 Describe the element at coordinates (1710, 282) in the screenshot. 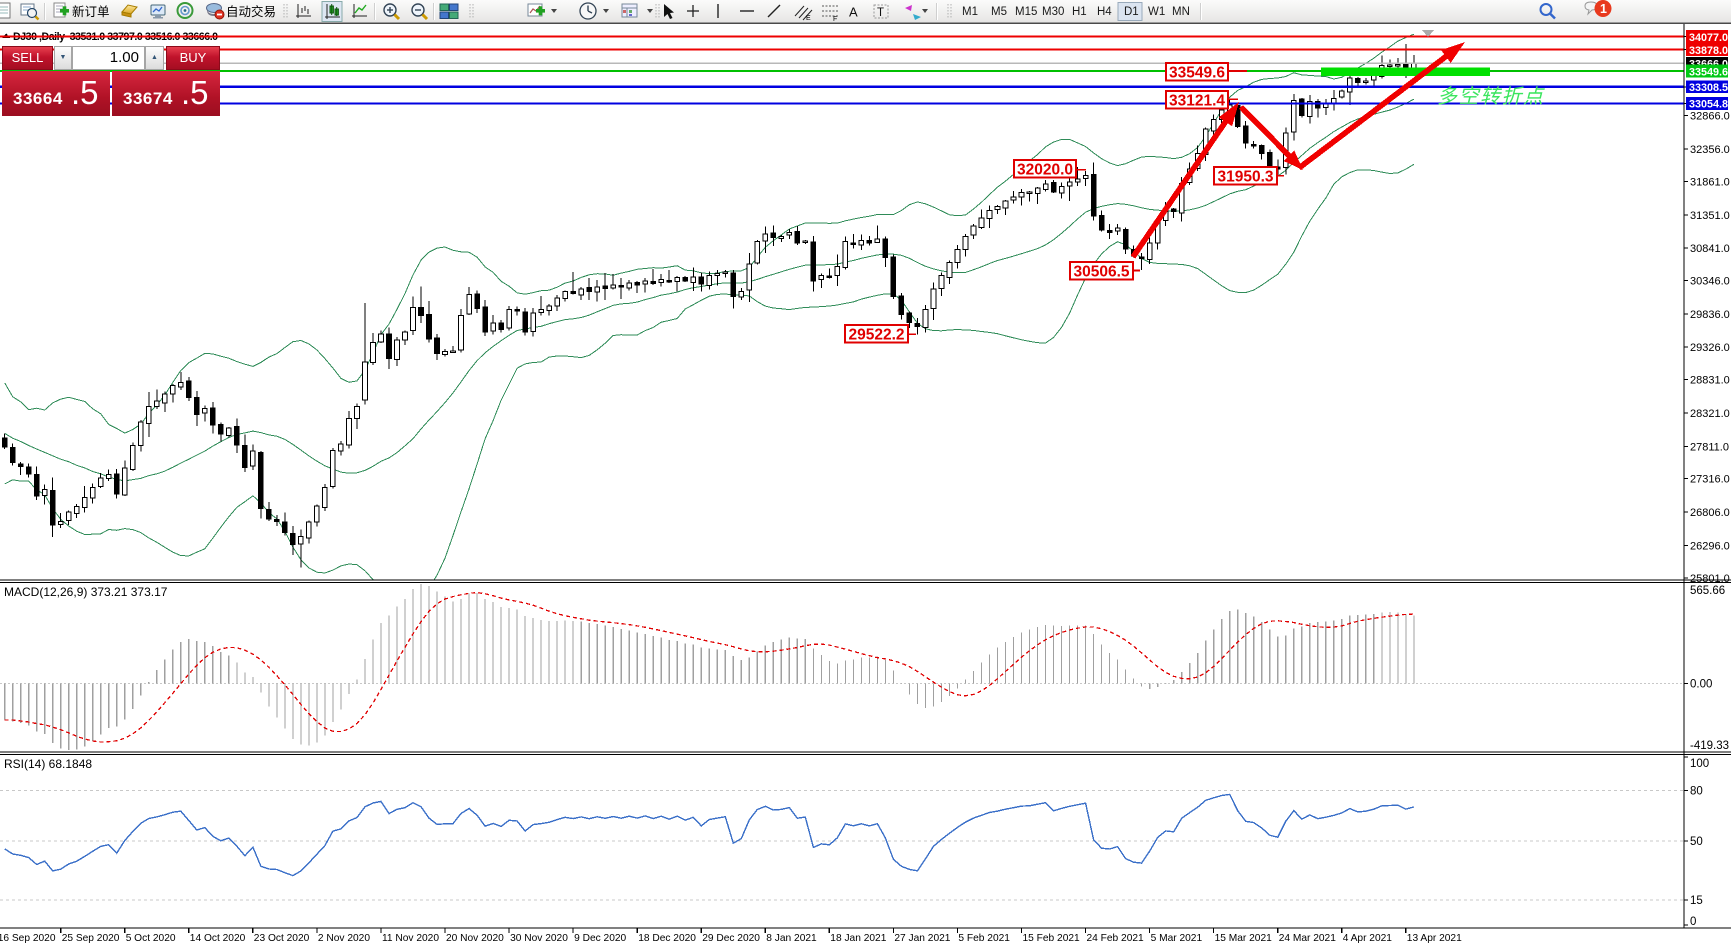

I see `svg-text: 30346.0` at that location.